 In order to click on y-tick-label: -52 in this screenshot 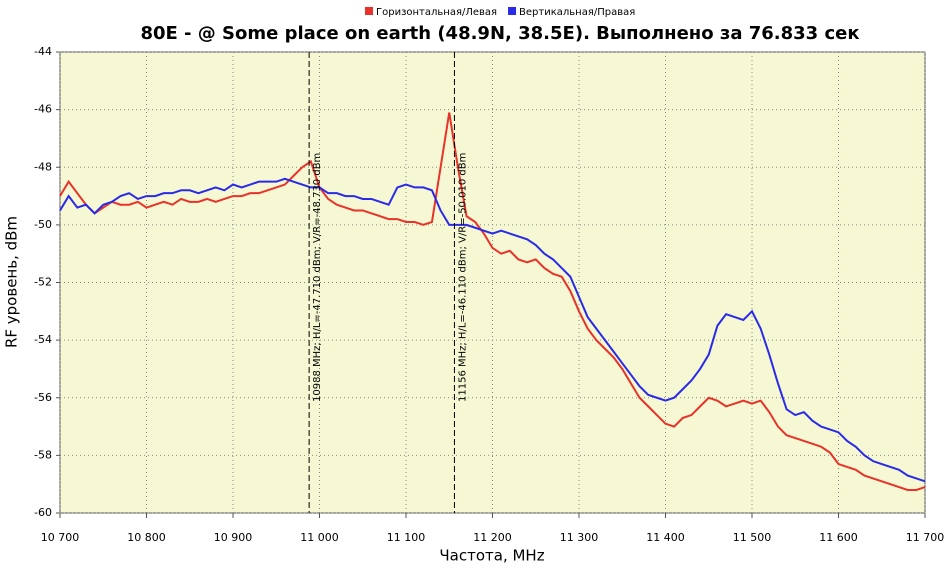, I will do `click(43, 282)`.